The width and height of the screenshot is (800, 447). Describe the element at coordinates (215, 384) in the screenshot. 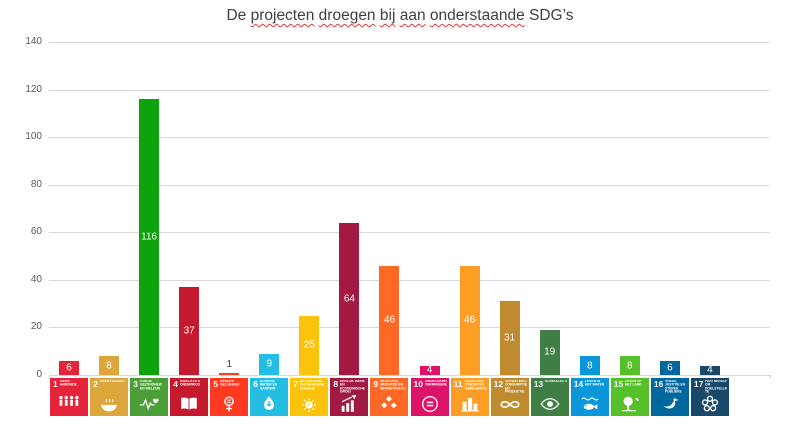

I see `sdg-tile-number: 5` at that location.